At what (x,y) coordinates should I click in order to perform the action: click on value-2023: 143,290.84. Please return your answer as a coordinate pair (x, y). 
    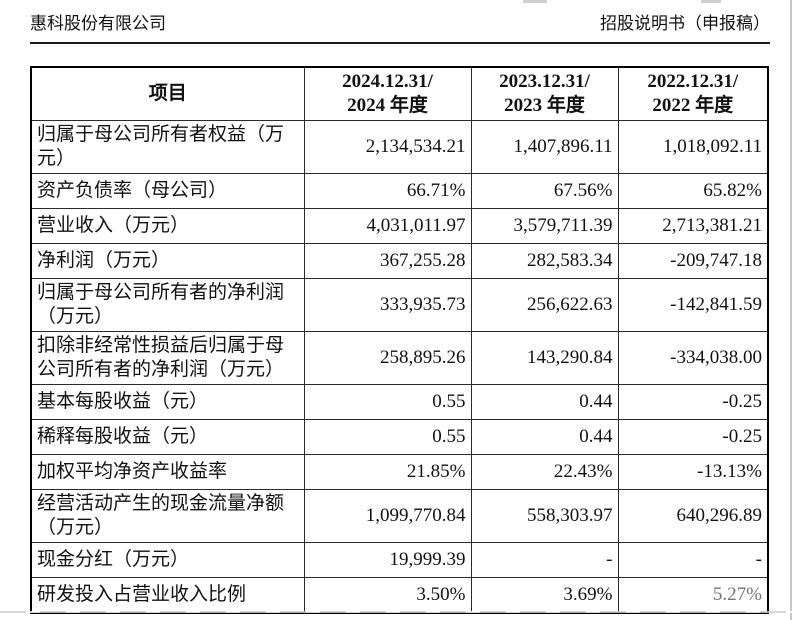
    Looking at the image, I should click on (544, 358).